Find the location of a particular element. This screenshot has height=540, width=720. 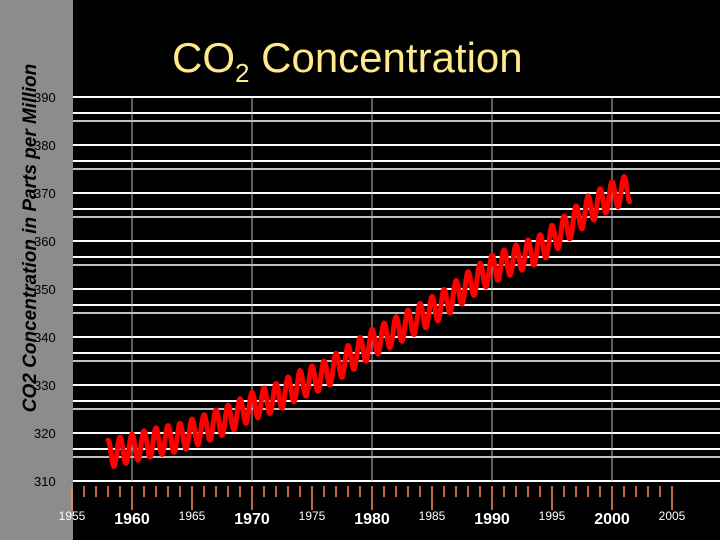

x-tick-1985: 1985 is located at coordinates (432, 516).